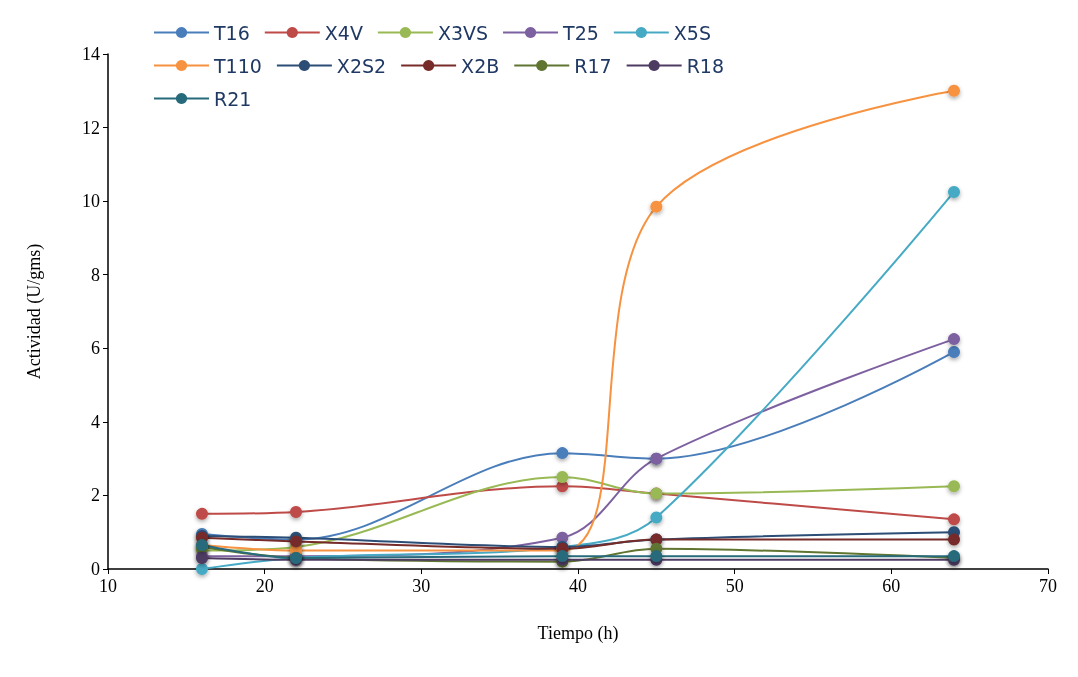  Describe the element at coordinates (891, 586) in the screenshot. I see `x-tick-label: 60` at that location.